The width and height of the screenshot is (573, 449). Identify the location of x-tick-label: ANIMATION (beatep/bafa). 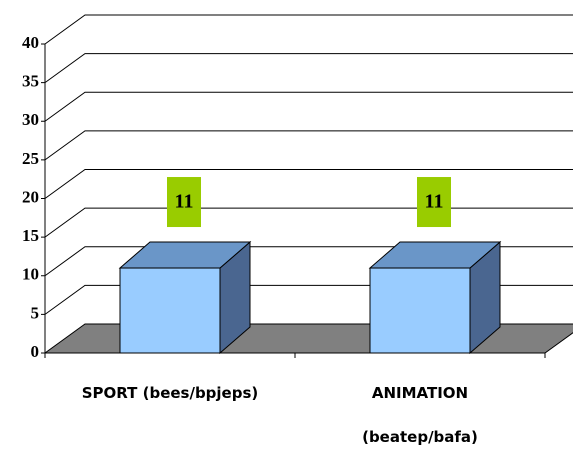
(420, 415).